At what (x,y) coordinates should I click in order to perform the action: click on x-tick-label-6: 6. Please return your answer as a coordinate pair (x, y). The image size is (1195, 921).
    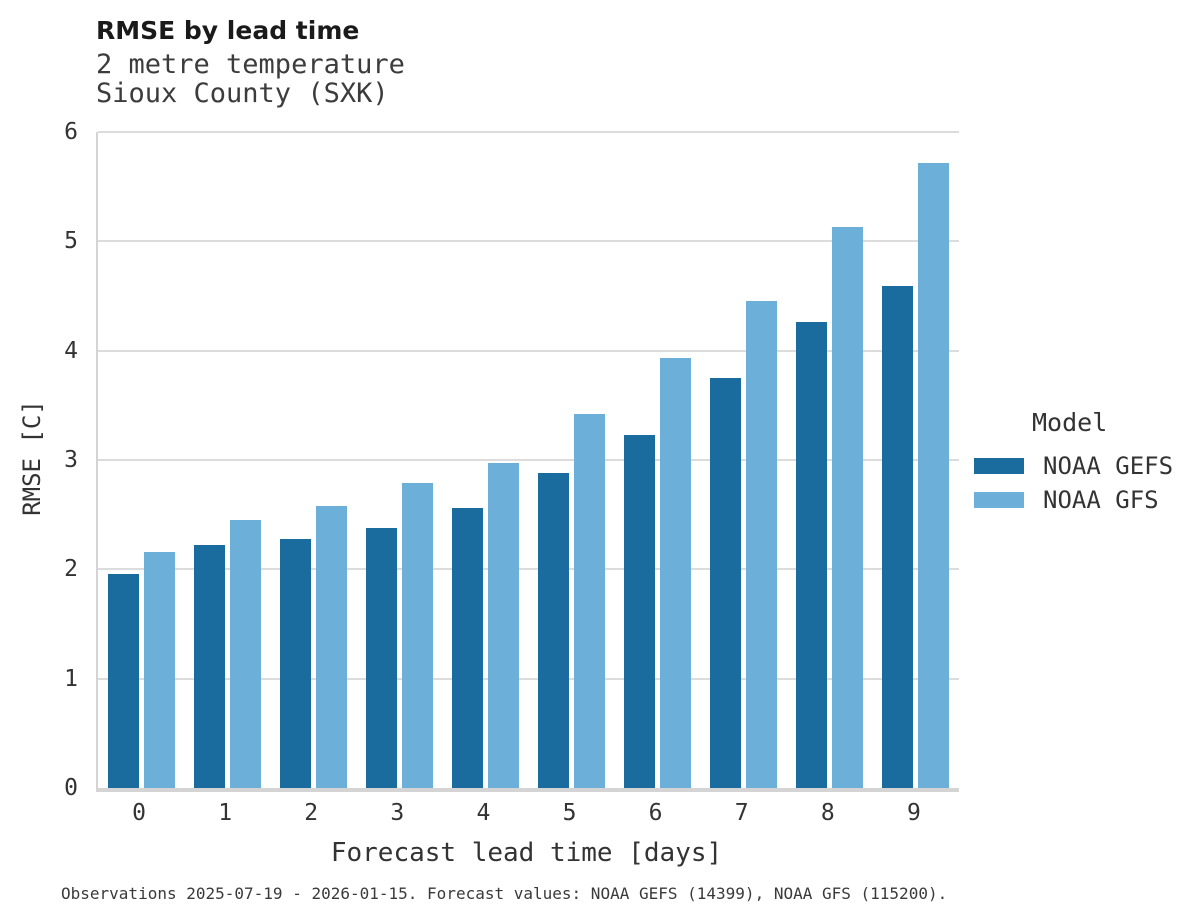
    Looking at the image, I should click on (655, 813).